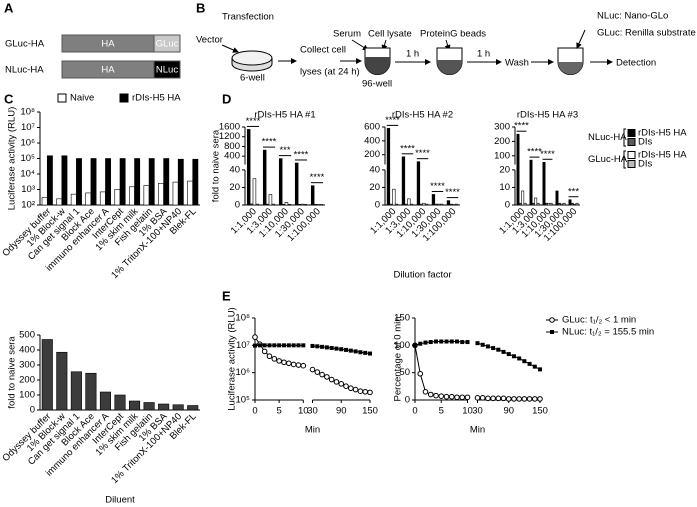 The height and width of the screenshot is (507, 697). Describe the element at coordinates (483, 54) in the screenshot. I see `step-label: 1 h` at that location.